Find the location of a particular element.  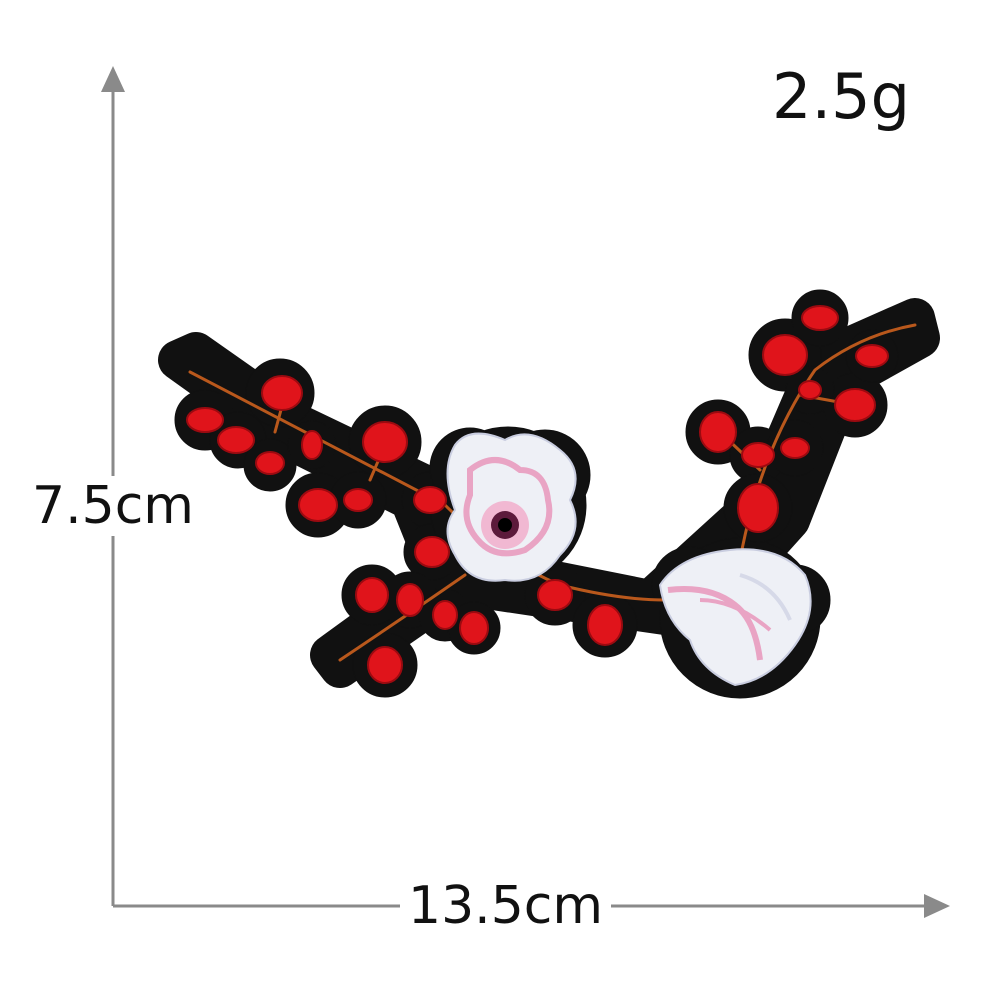

height-label: 7.5cm is located at coordinates (113, 506).